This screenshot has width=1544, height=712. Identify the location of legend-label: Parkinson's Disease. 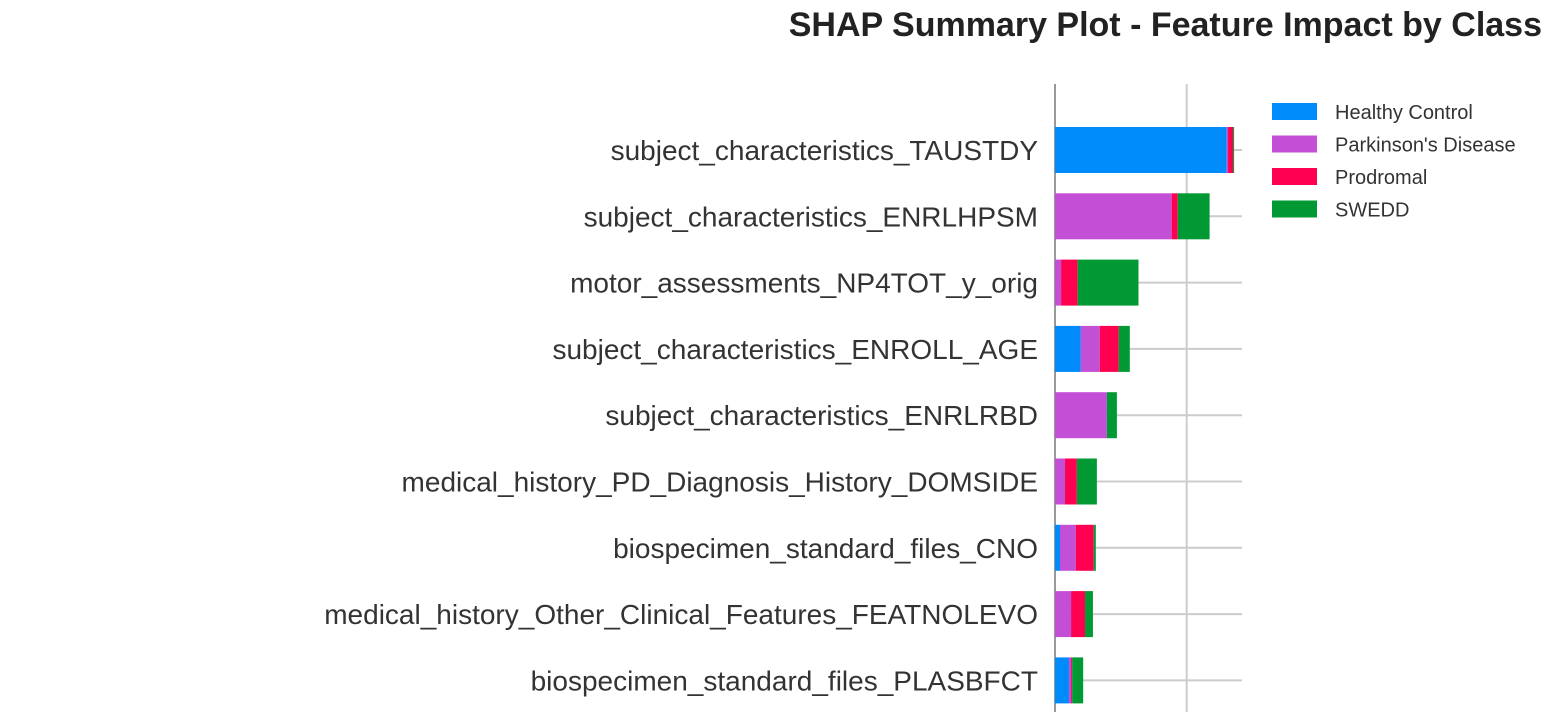
(1425, 146).